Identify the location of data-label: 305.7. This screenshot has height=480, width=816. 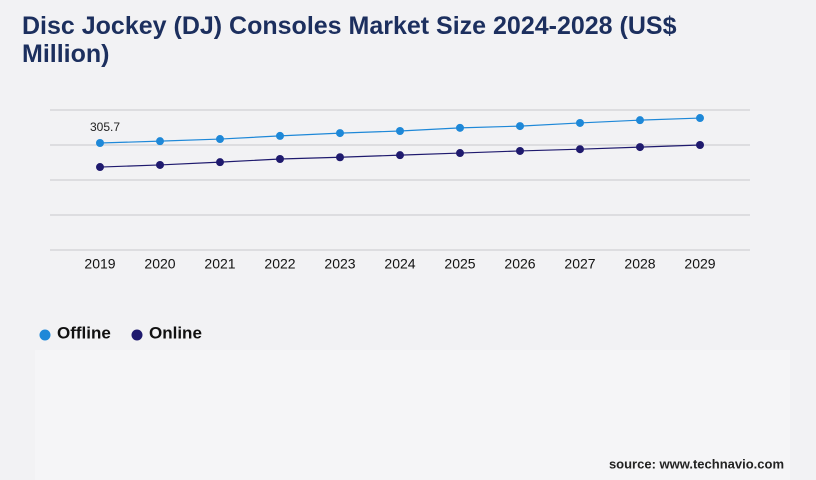
(105, 127).